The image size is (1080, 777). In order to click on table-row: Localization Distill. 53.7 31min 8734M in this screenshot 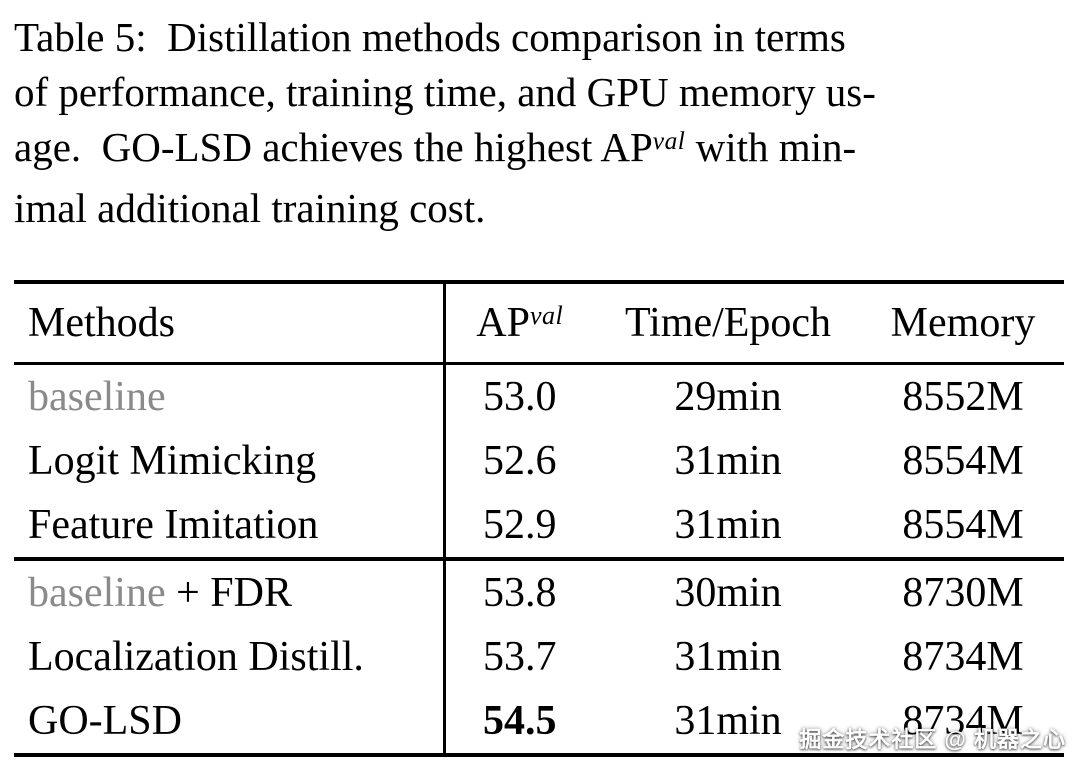, I will do `click(539, 657)`.